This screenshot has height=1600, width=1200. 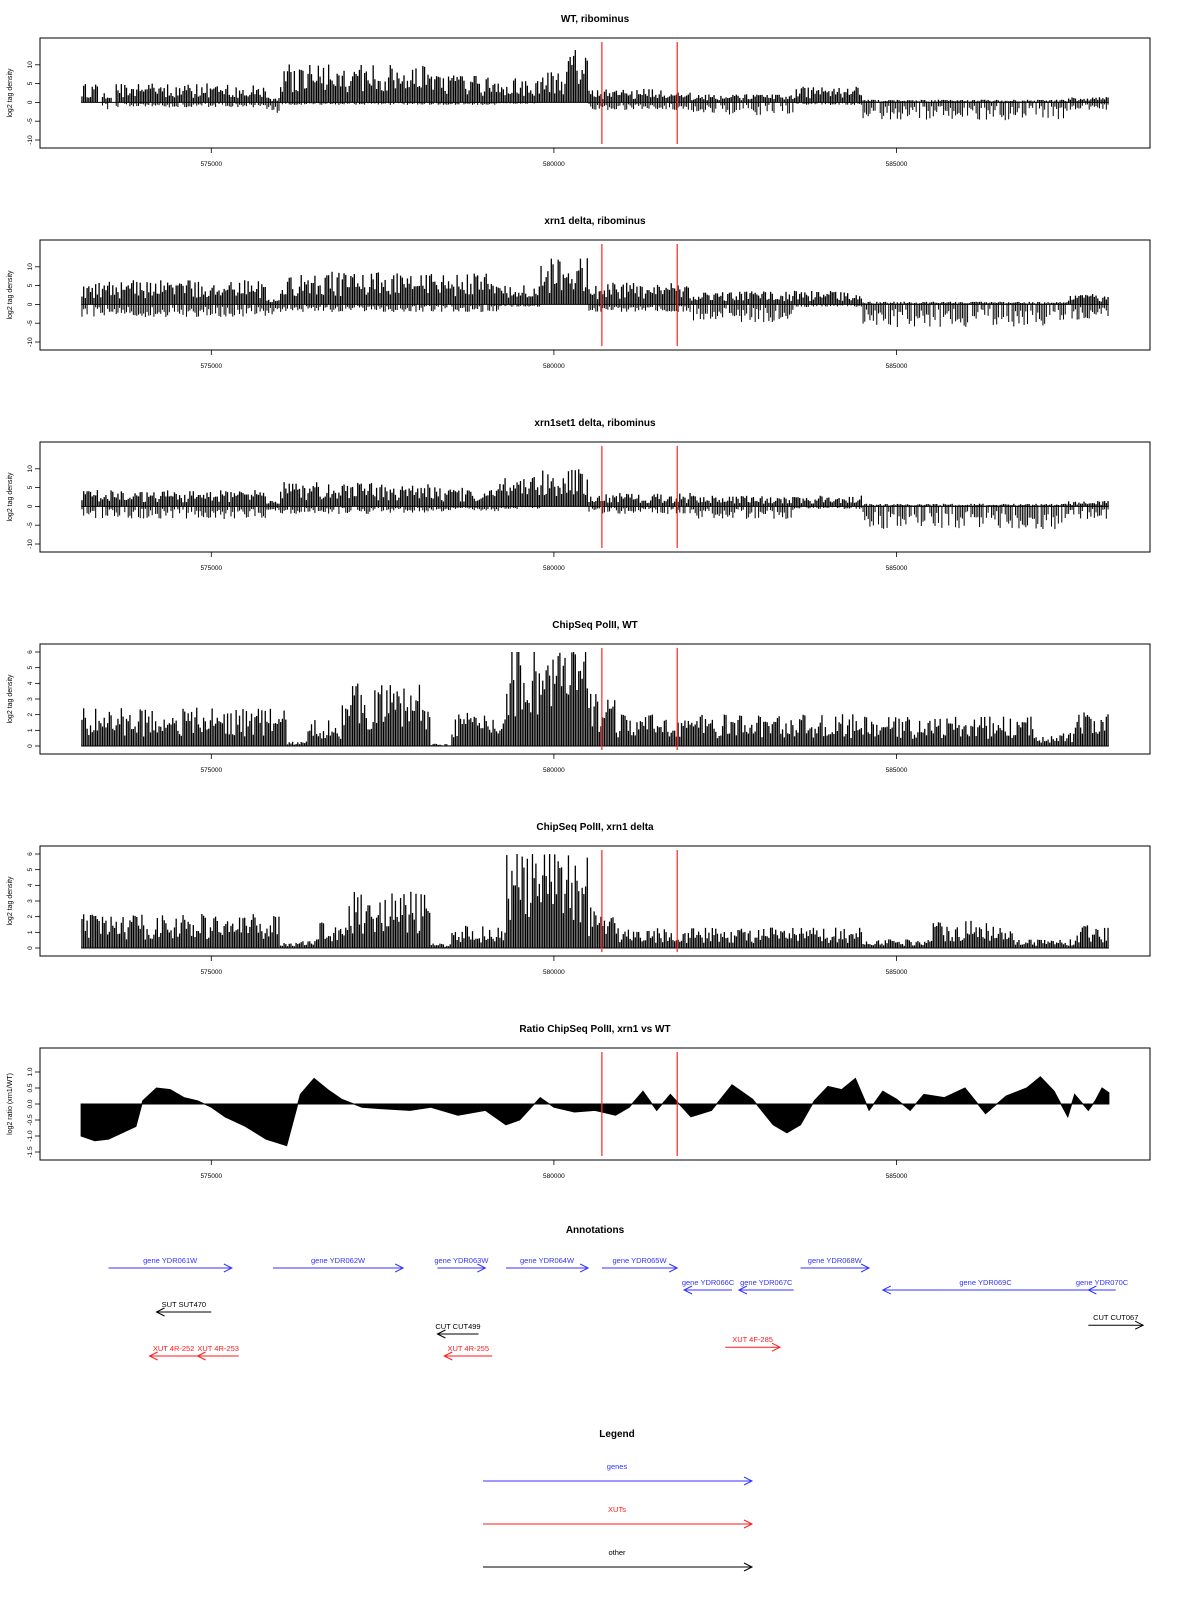 What do you see at coordinates (835, 1260) in the screenshot?
I see `feature-label: gene YDR068W` at bounding box center [835, 1260].